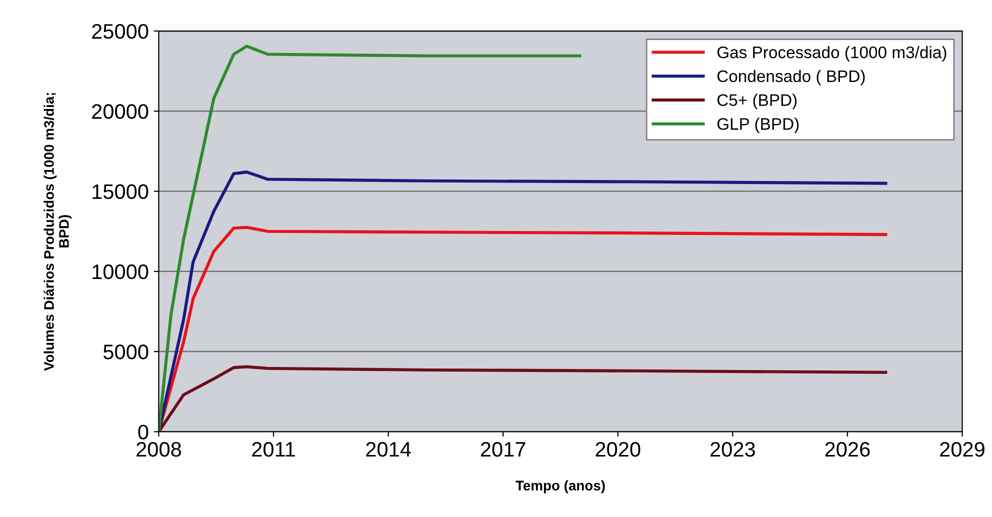  What do you see at coordinates (523, 398) in the screenshot?
I see `line-series` at bounding box center [523, 398].